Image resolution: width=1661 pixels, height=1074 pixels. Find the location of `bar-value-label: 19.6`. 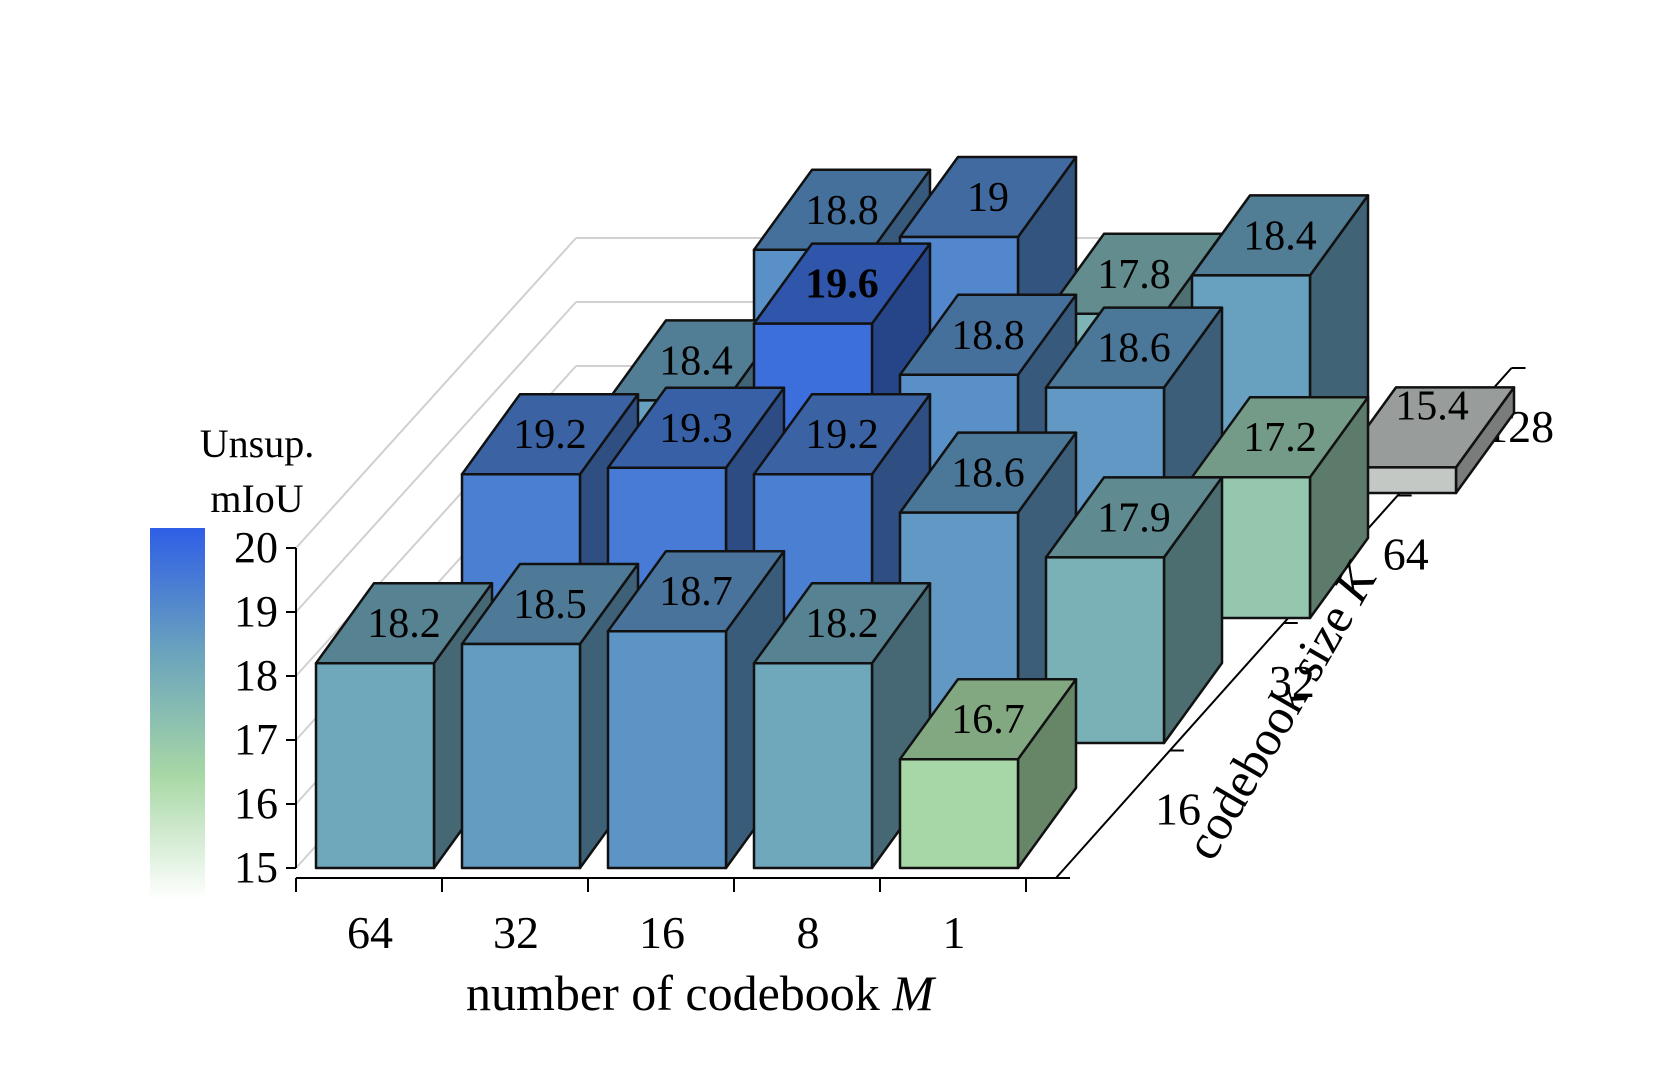

bar-value-label: 19.6 is located at coordinates (842, 285).